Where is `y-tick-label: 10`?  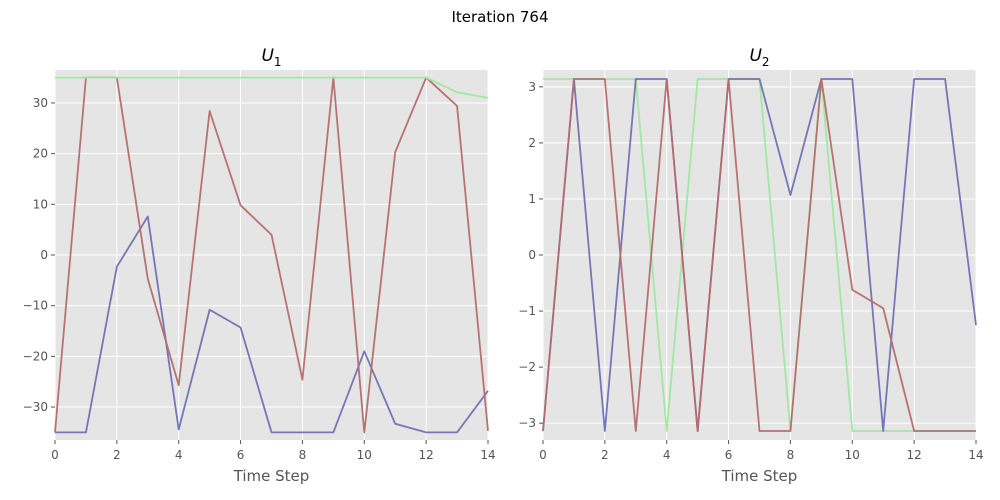
y-tick-label: 10 is located at coordinates (40, 204).